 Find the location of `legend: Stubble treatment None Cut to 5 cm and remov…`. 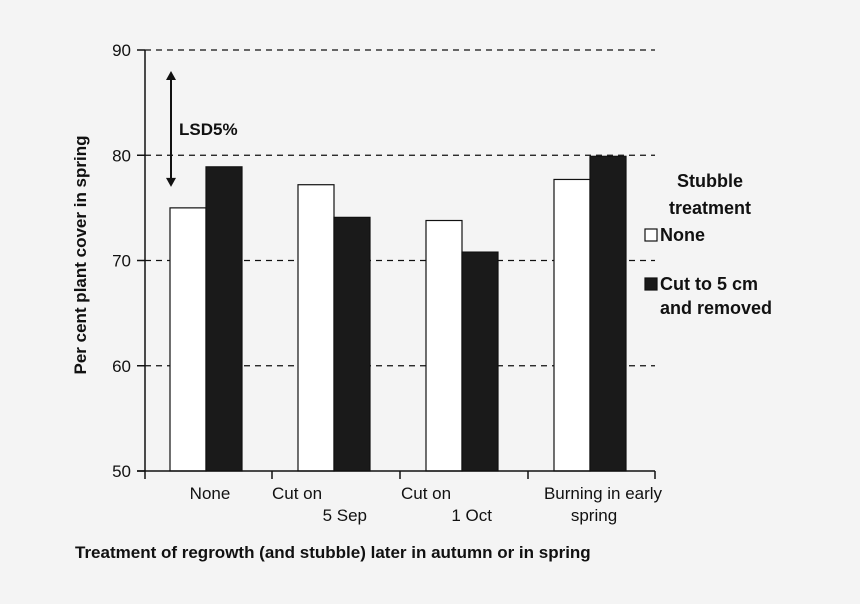

legend: Stubble treatment None Cut to 5 cm and remov… is located at coordinates (708, 244).